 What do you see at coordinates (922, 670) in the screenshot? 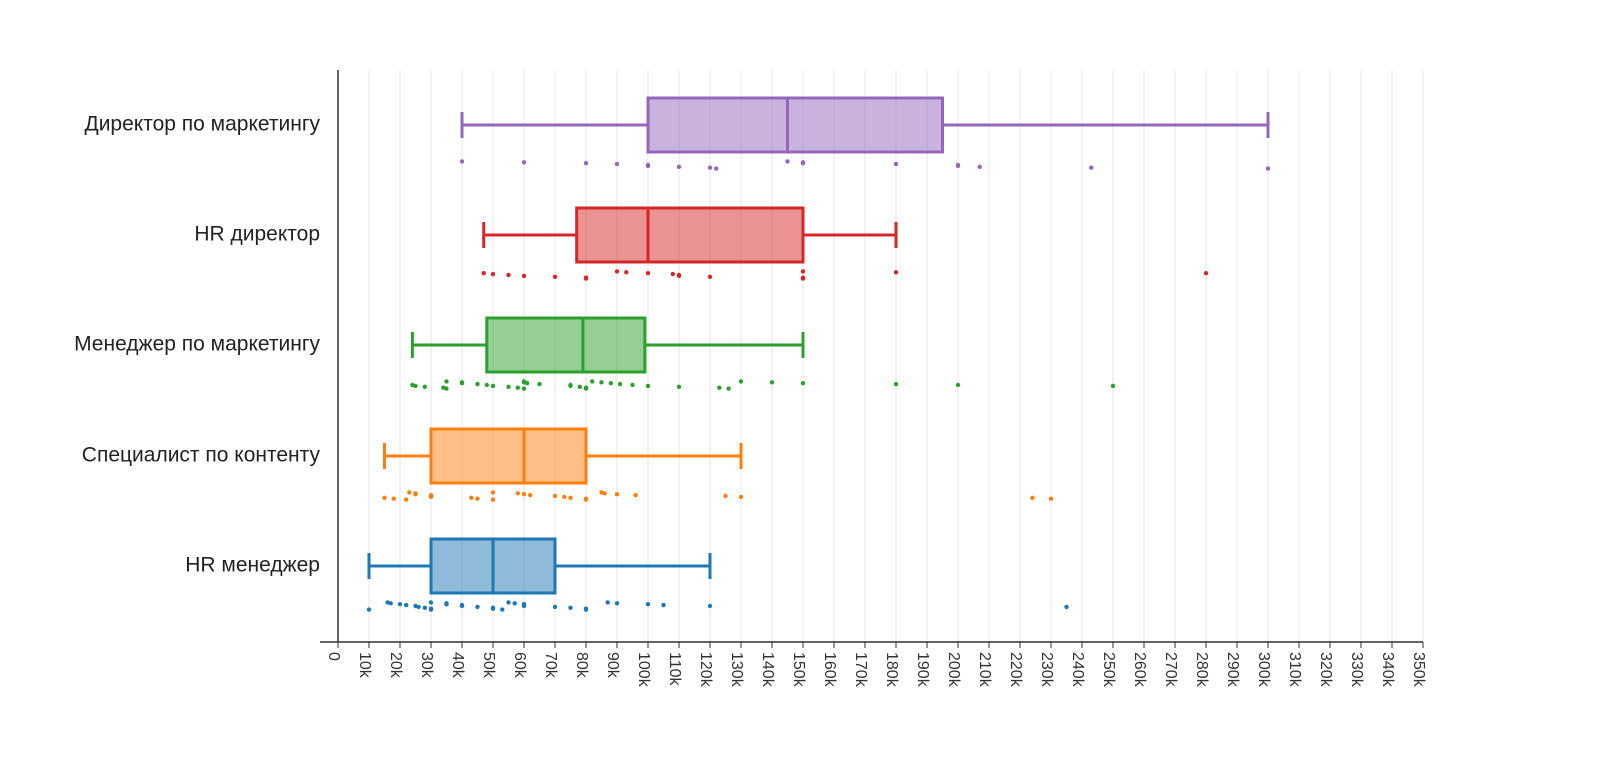
I see `x-tick-label: 190k` at bounding box center [922, 670].